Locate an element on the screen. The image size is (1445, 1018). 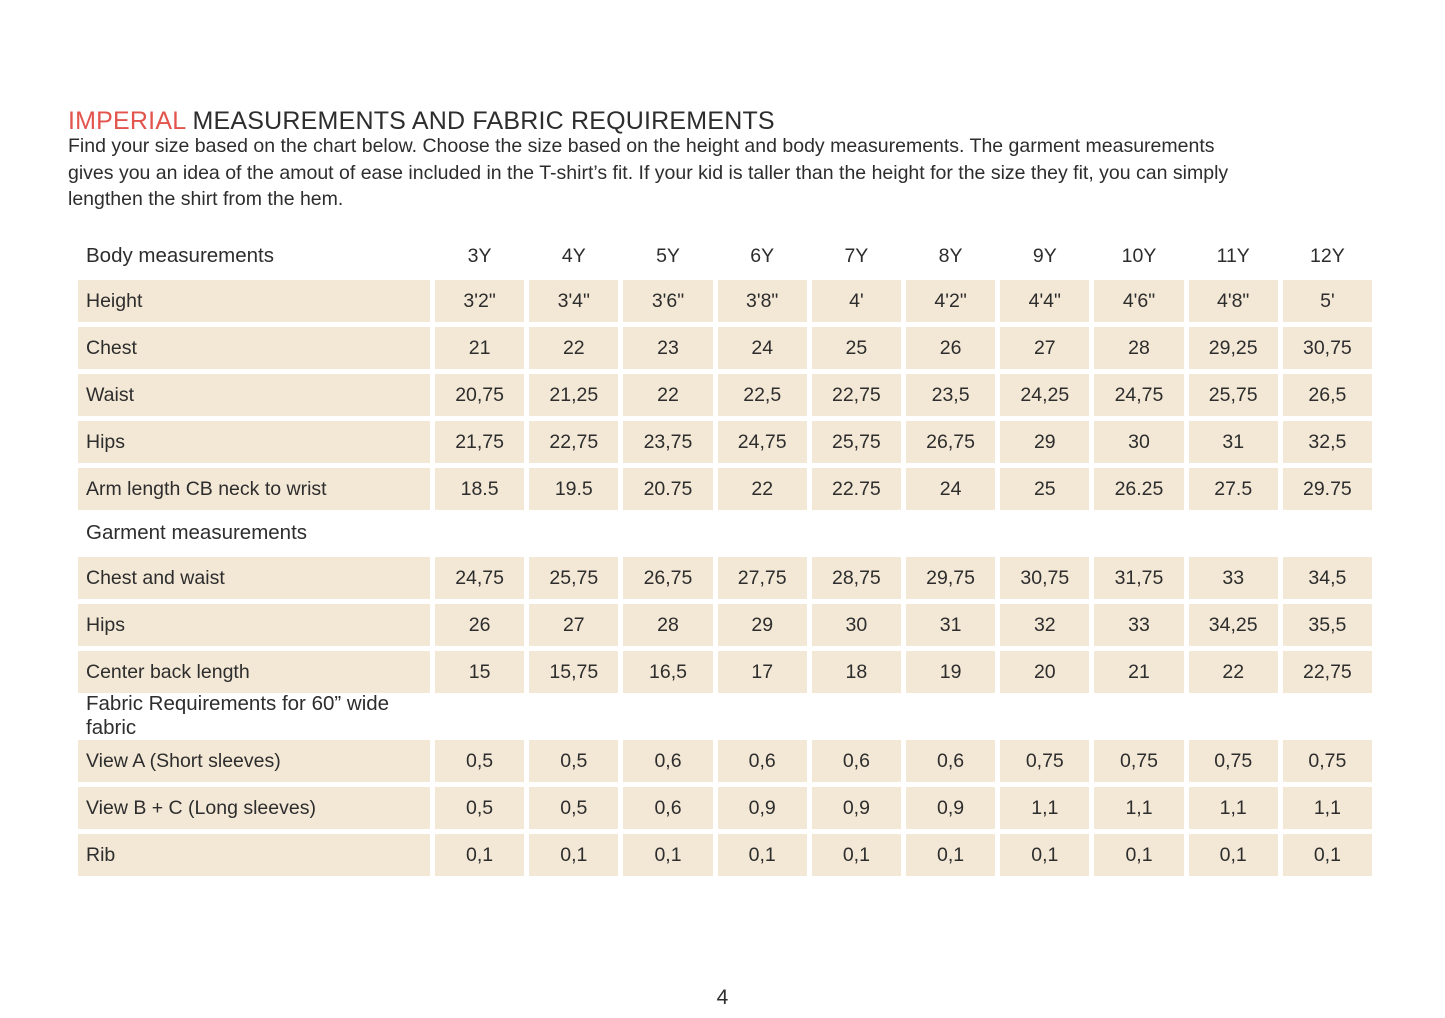
size-column-header: 7Y is located at coordinates (856, 255).